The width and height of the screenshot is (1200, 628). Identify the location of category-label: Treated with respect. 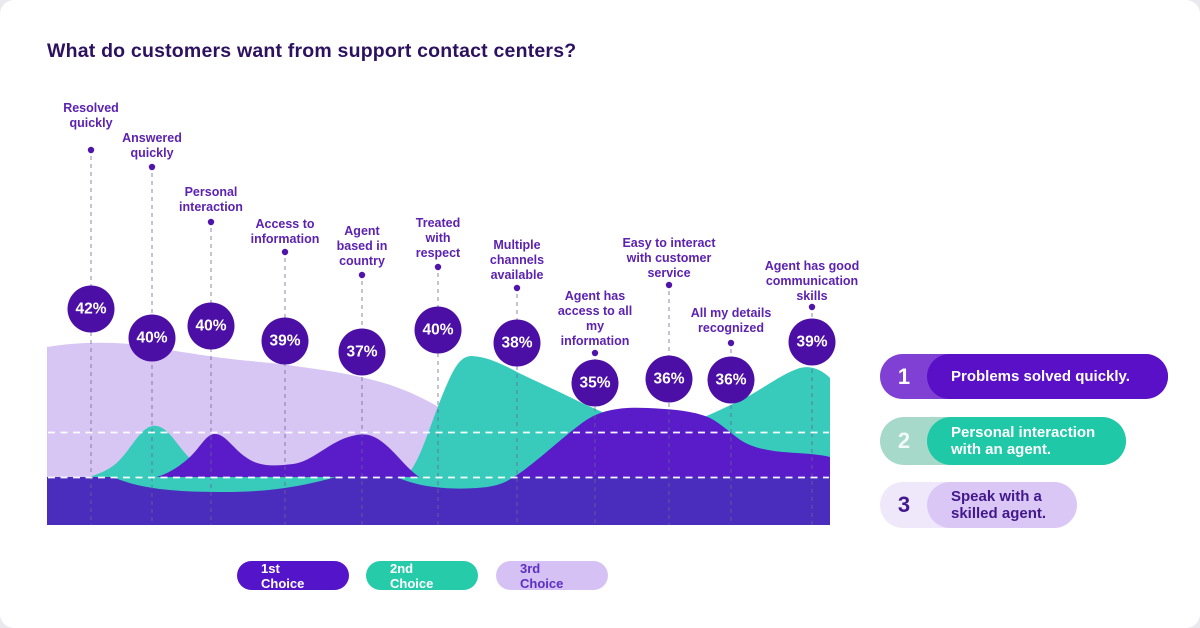
(438, 238).